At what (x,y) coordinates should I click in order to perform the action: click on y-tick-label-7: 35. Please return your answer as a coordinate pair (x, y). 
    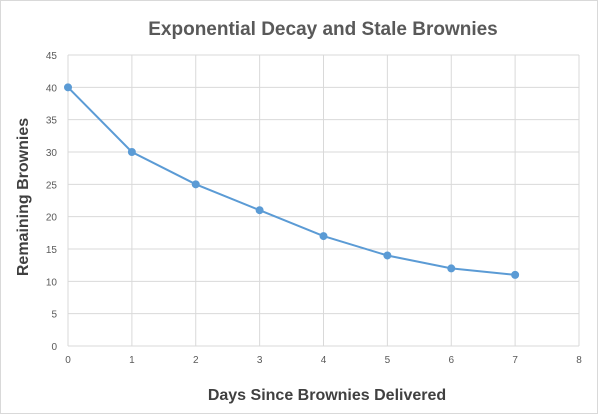
    Looking at the image, I should click on (52, 121).